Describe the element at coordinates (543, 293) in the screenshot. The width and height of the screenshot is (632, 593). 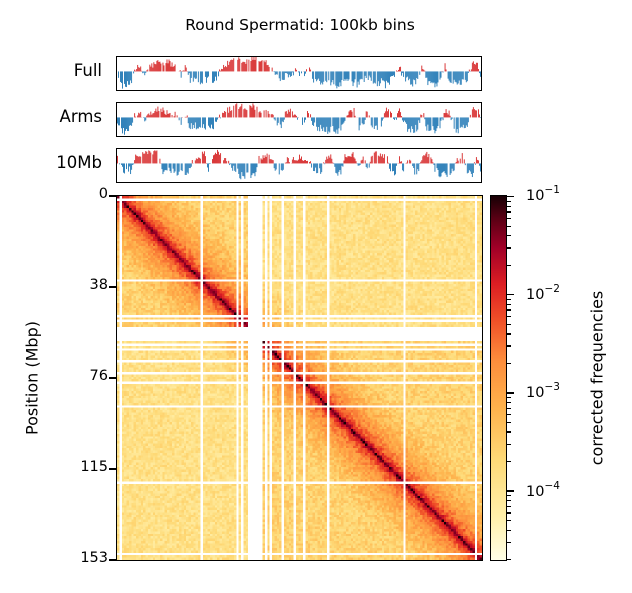
I see `colorbar-tick-label-1e-2: 10−2` at that location.